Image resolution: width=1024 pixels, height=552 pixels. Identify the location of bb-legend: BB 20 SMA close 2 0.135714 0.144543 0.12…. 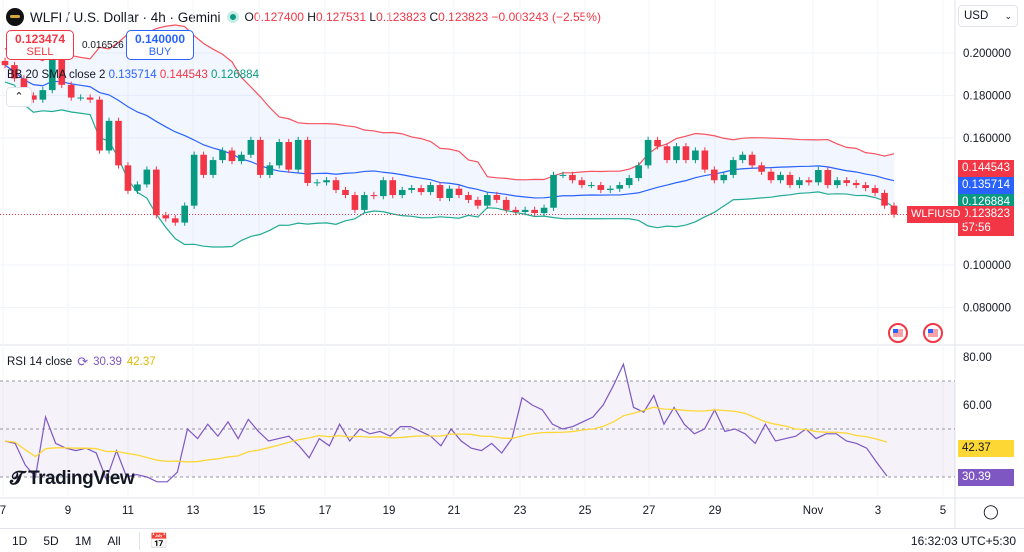
(133, 75).